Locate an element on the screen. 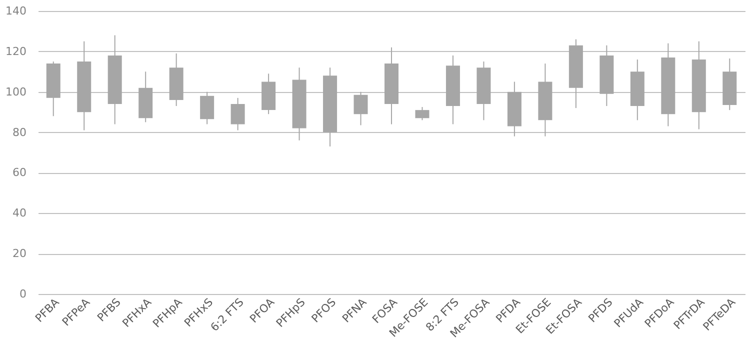  y-tick-label: 80 is located at coordinates (19, 132).